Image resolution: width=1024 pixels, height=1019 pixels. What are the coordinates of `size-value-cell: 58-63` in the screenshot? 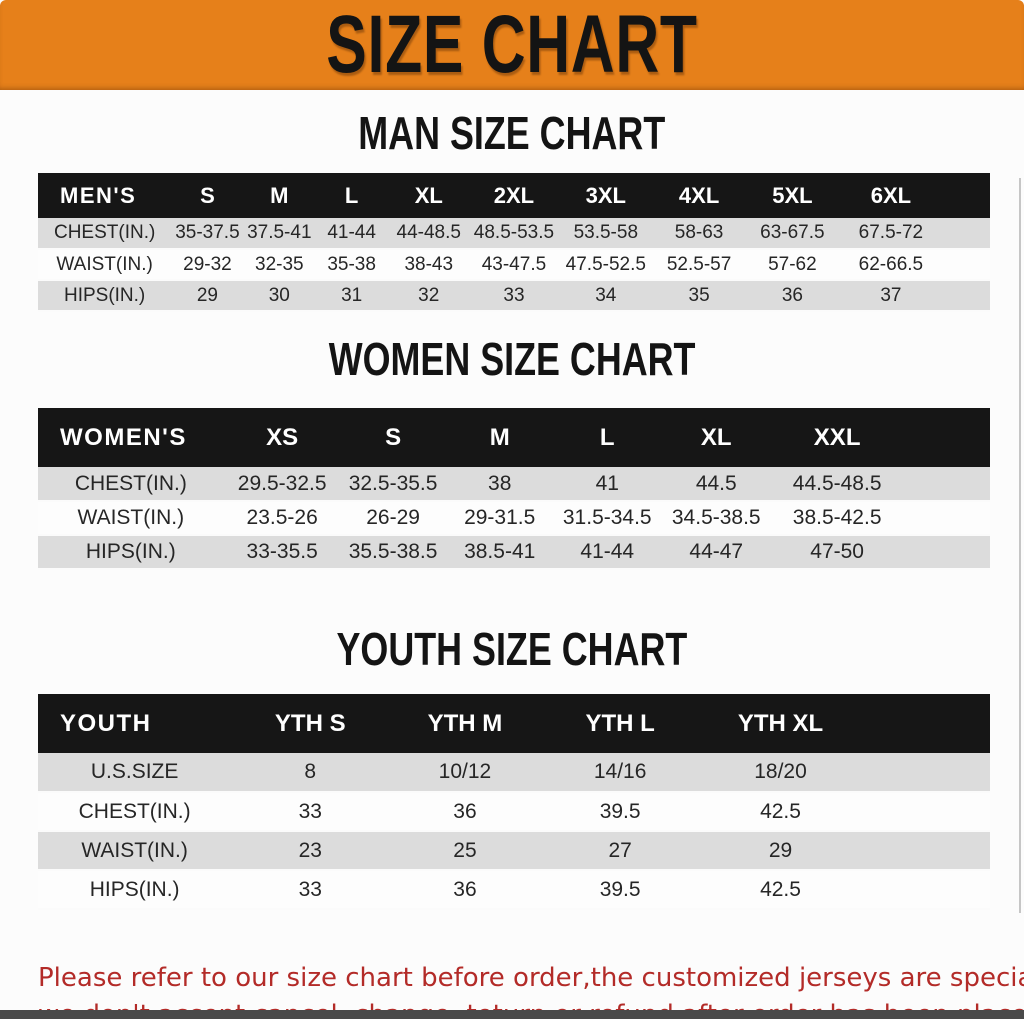 It's located at (699, 234).